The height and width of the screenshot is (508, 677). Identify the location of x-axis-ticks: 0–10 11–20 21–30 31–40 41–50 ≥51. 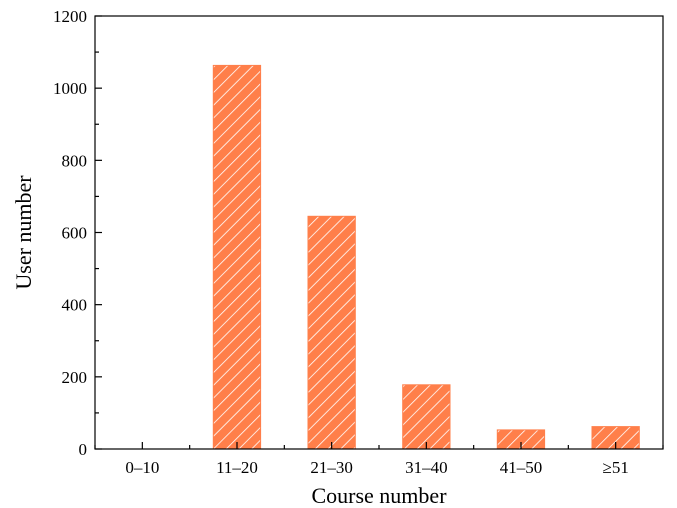
(379, 459).